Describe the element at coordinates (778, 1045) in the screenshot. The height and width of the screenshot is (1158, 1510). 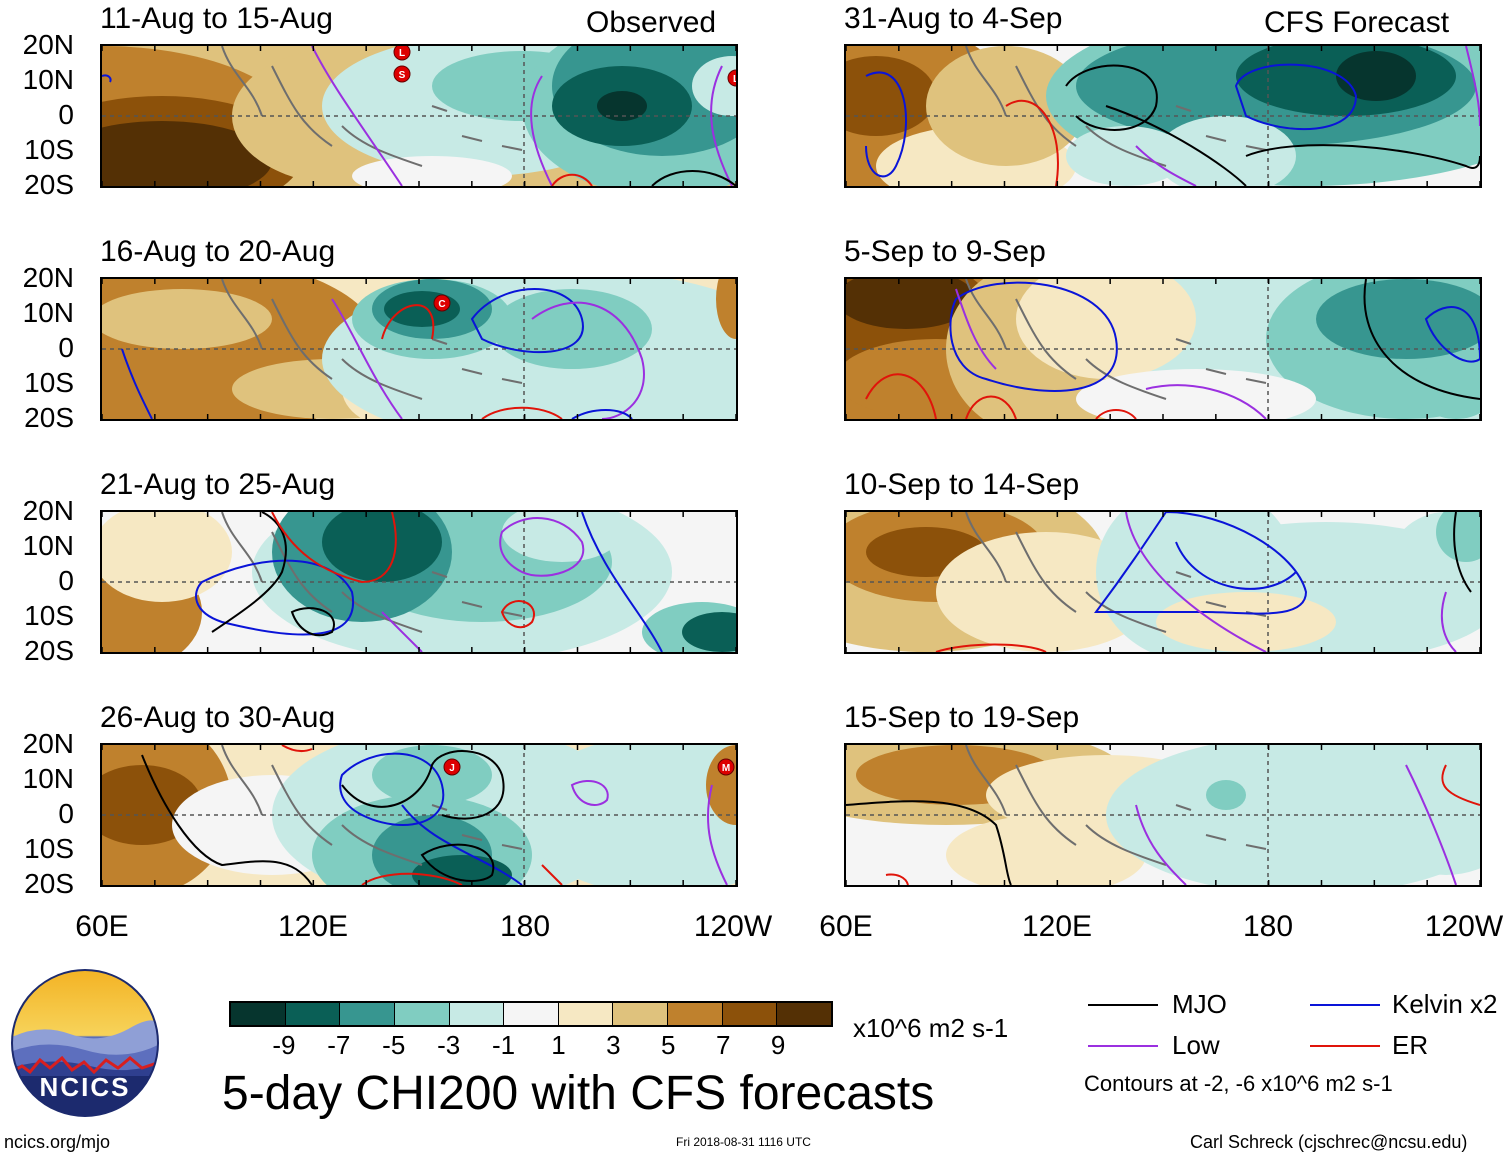
I see `colorbar-label: 9` at that location.